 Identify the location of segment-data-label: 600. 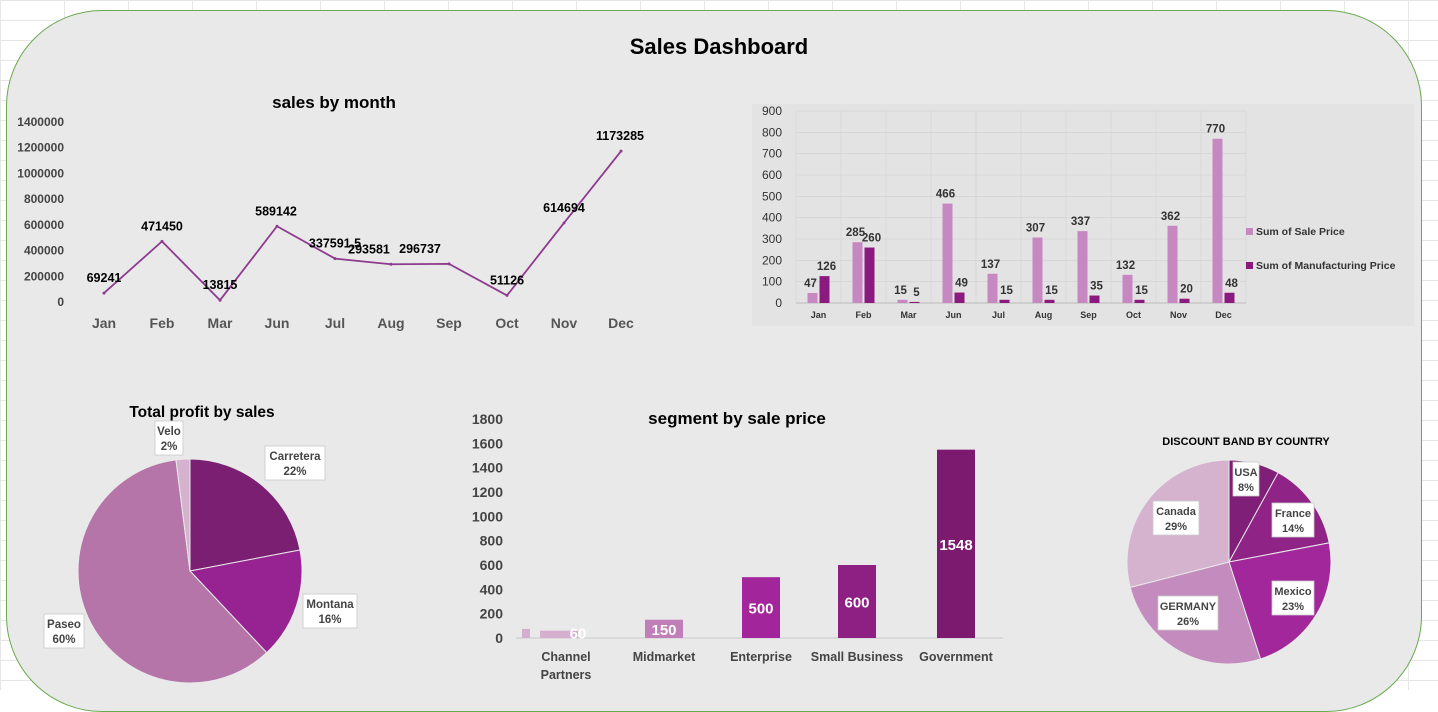
(856, 603).